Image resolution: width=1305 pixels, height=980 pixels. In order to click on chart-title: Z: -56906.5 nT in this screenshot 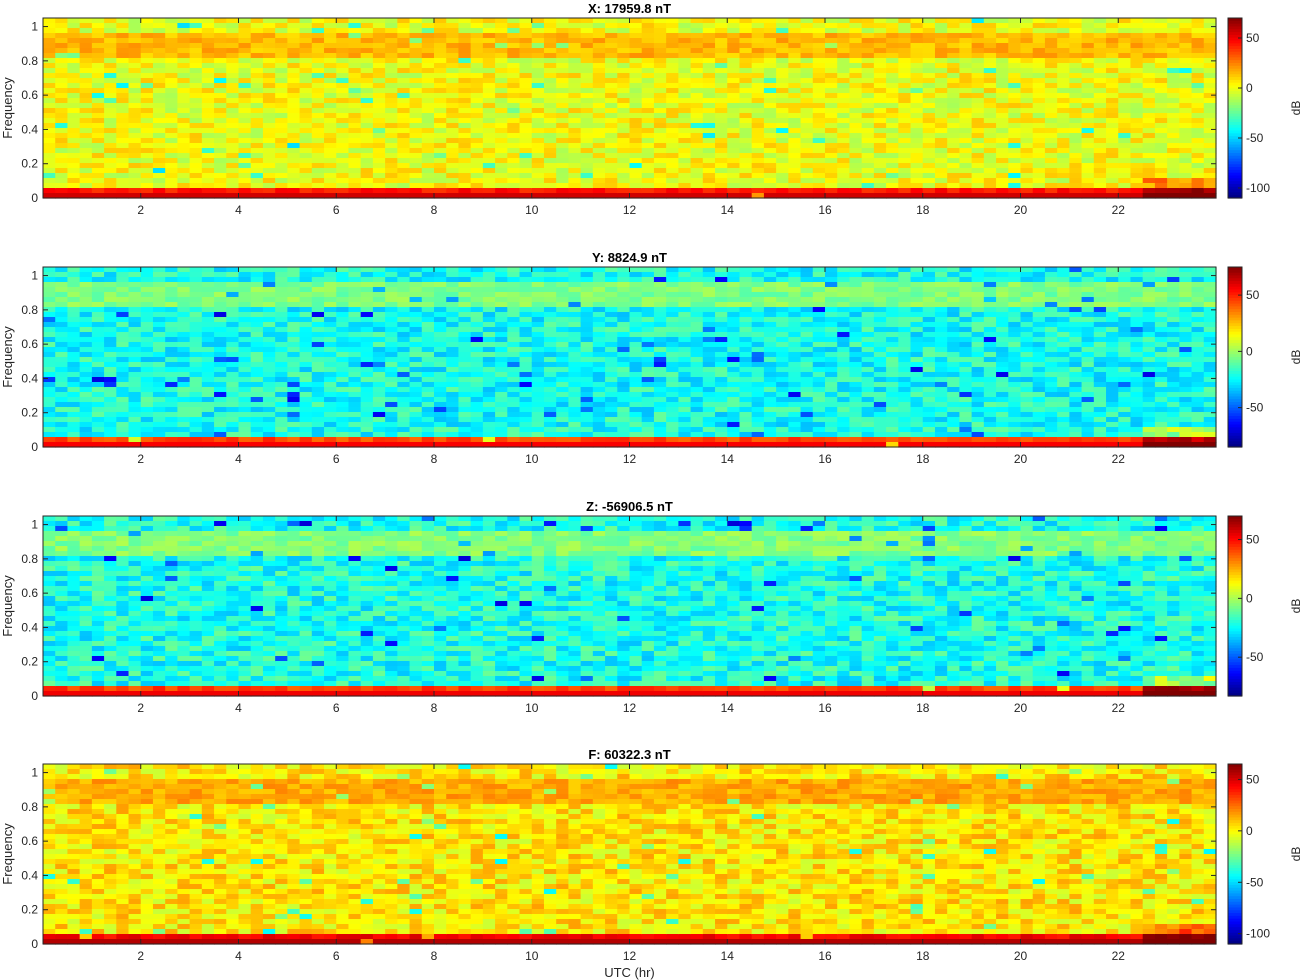, I will do `click(629, 506)`.